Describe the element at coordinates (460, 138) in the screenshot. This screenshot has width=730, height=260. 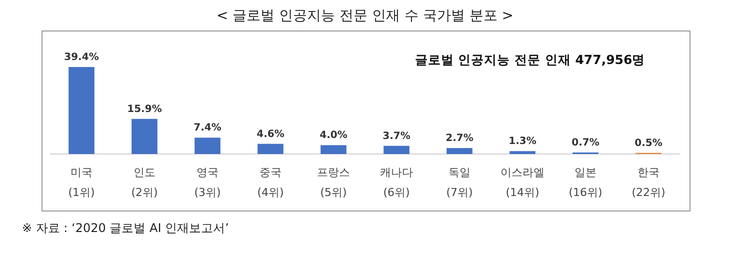
I see `data-label: 2.7%` at that location.